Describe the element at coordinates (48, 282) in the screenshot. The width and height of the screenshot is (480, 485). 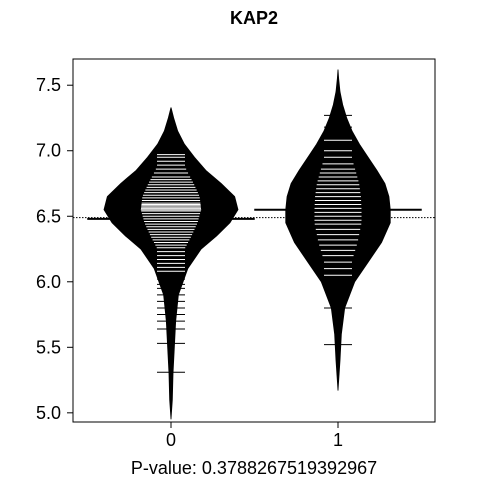
I see `y-tick-label: 6.0` at that location.